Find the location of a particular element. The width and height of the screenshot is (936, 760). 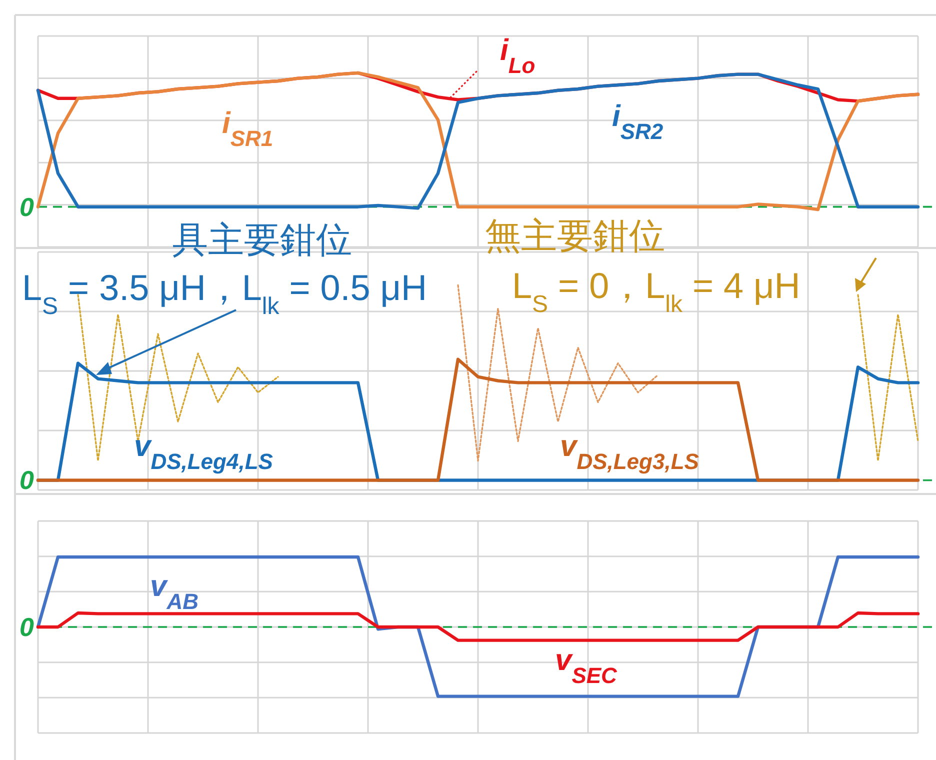

text: 具主要鉗位 is located at coordinates (262, 239).